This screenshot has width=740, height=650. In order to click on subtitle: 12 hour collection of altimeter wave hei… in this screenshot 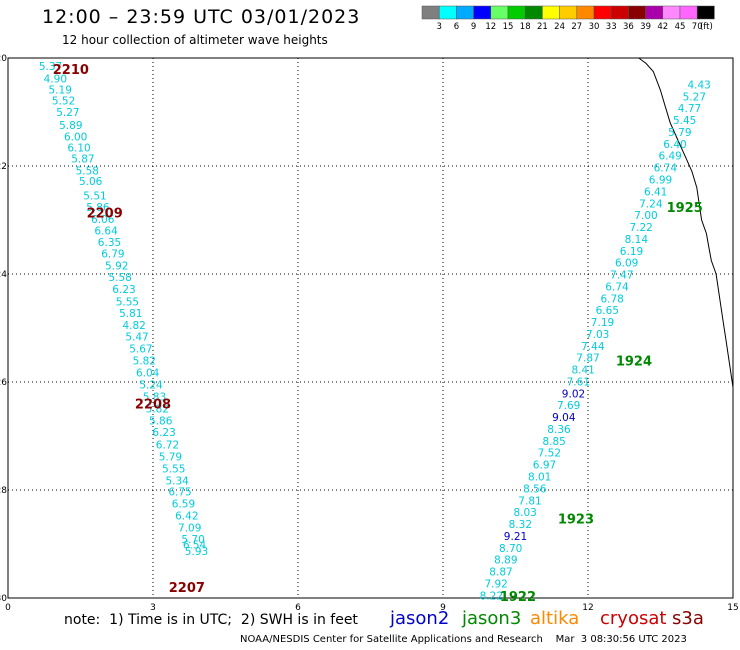, I will do `click(195, 40)`.